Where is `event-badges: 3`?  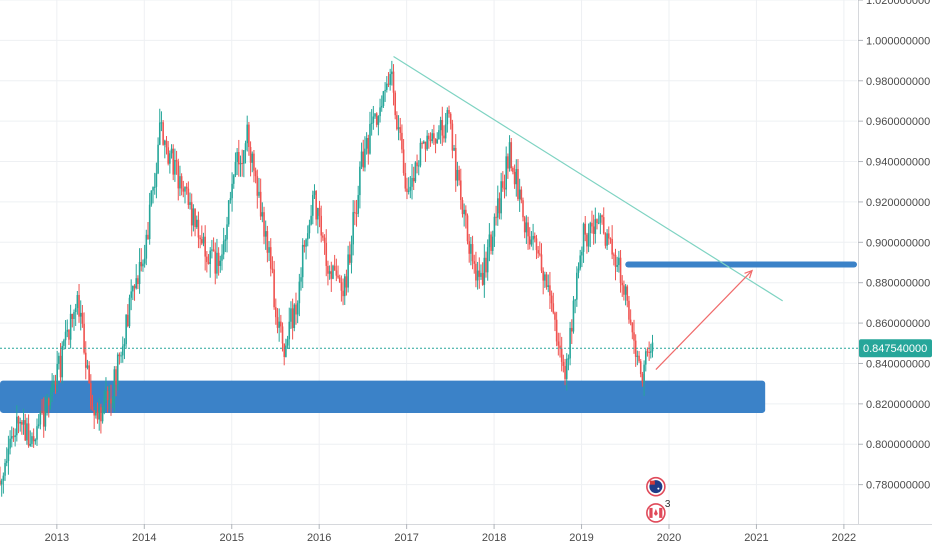
event-badges: 3 is located at coordinates (658, 499).